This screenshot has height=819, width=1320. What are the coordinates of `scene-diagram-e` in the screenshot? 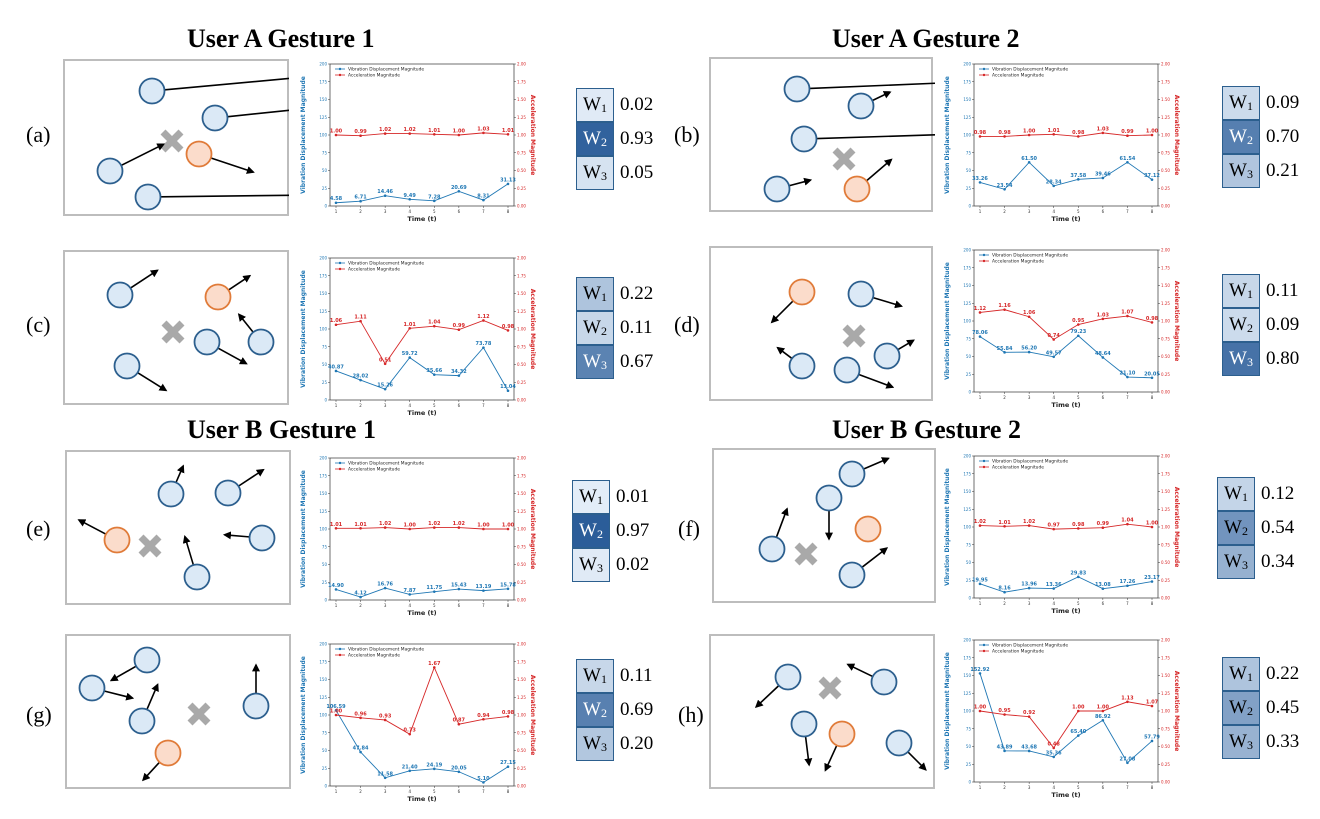 It's located at (178, 527).